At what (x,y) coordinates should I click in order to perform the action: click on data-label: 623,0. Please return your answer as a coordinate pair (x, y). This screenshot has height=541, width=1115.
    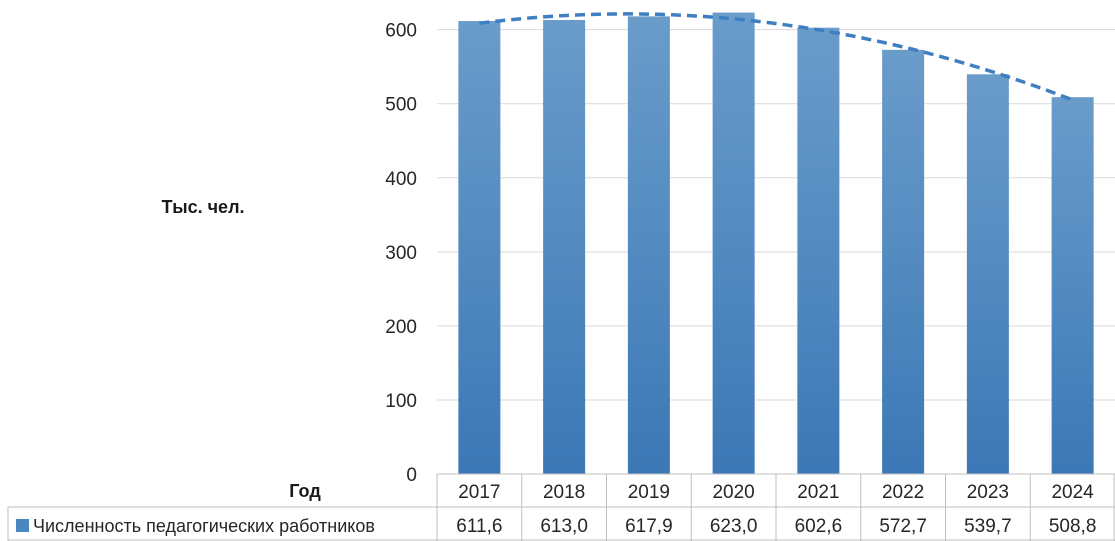
    Looking at the image, I should click on (734, 526).